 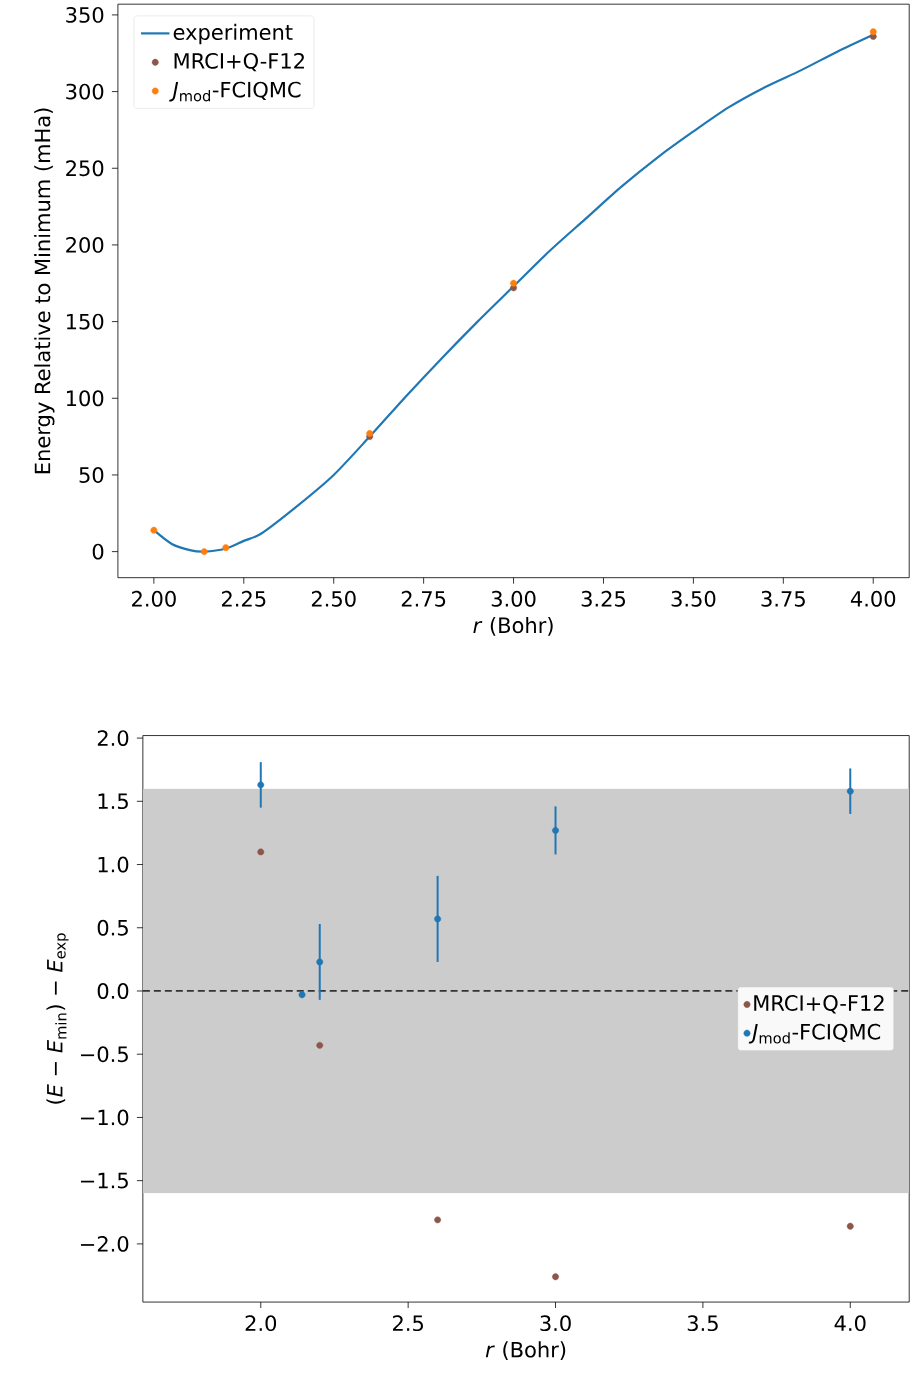 What do you see at coordinates (104, 1243) in the screenshot?
I see `y-tick-label: −2.0` at bounding box center [104, 1243].